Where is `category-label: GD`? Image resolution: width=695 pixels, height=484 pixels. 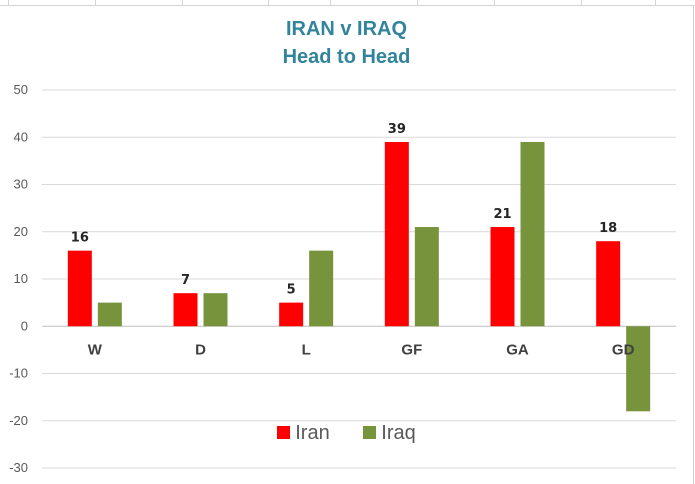
category-label: GD is located at coordinates (623, 349).